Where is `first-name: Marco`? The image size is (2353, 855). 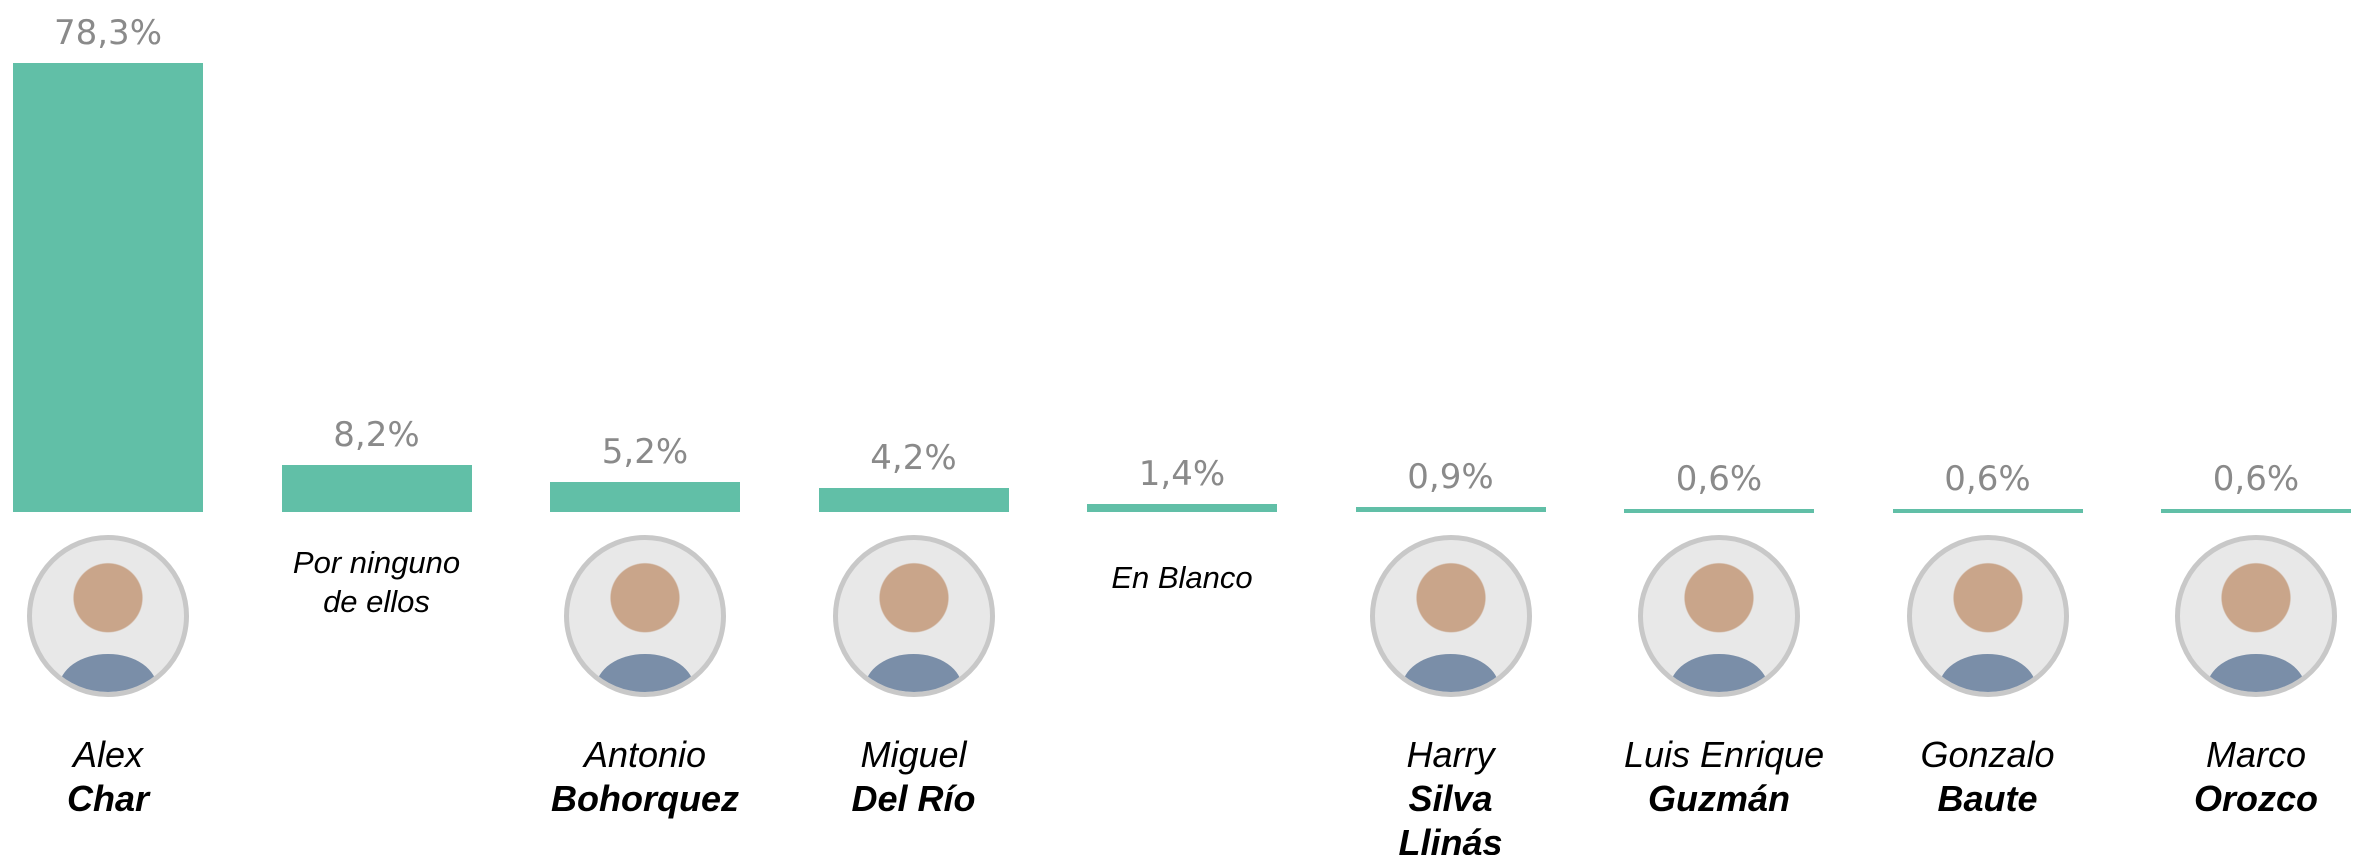 first-name: Marco is located at coordinates (2256, 754).